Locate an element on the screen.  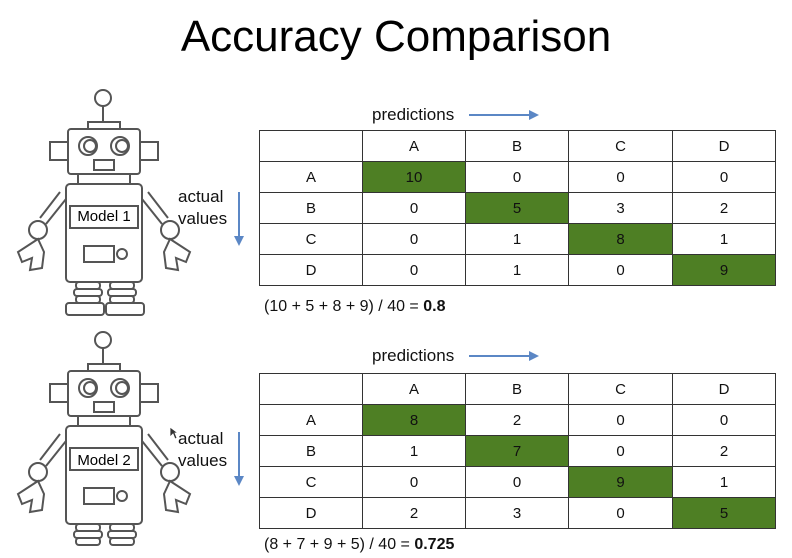
table-row: D 2 3 0 5 is located at coordinates (517, 513).